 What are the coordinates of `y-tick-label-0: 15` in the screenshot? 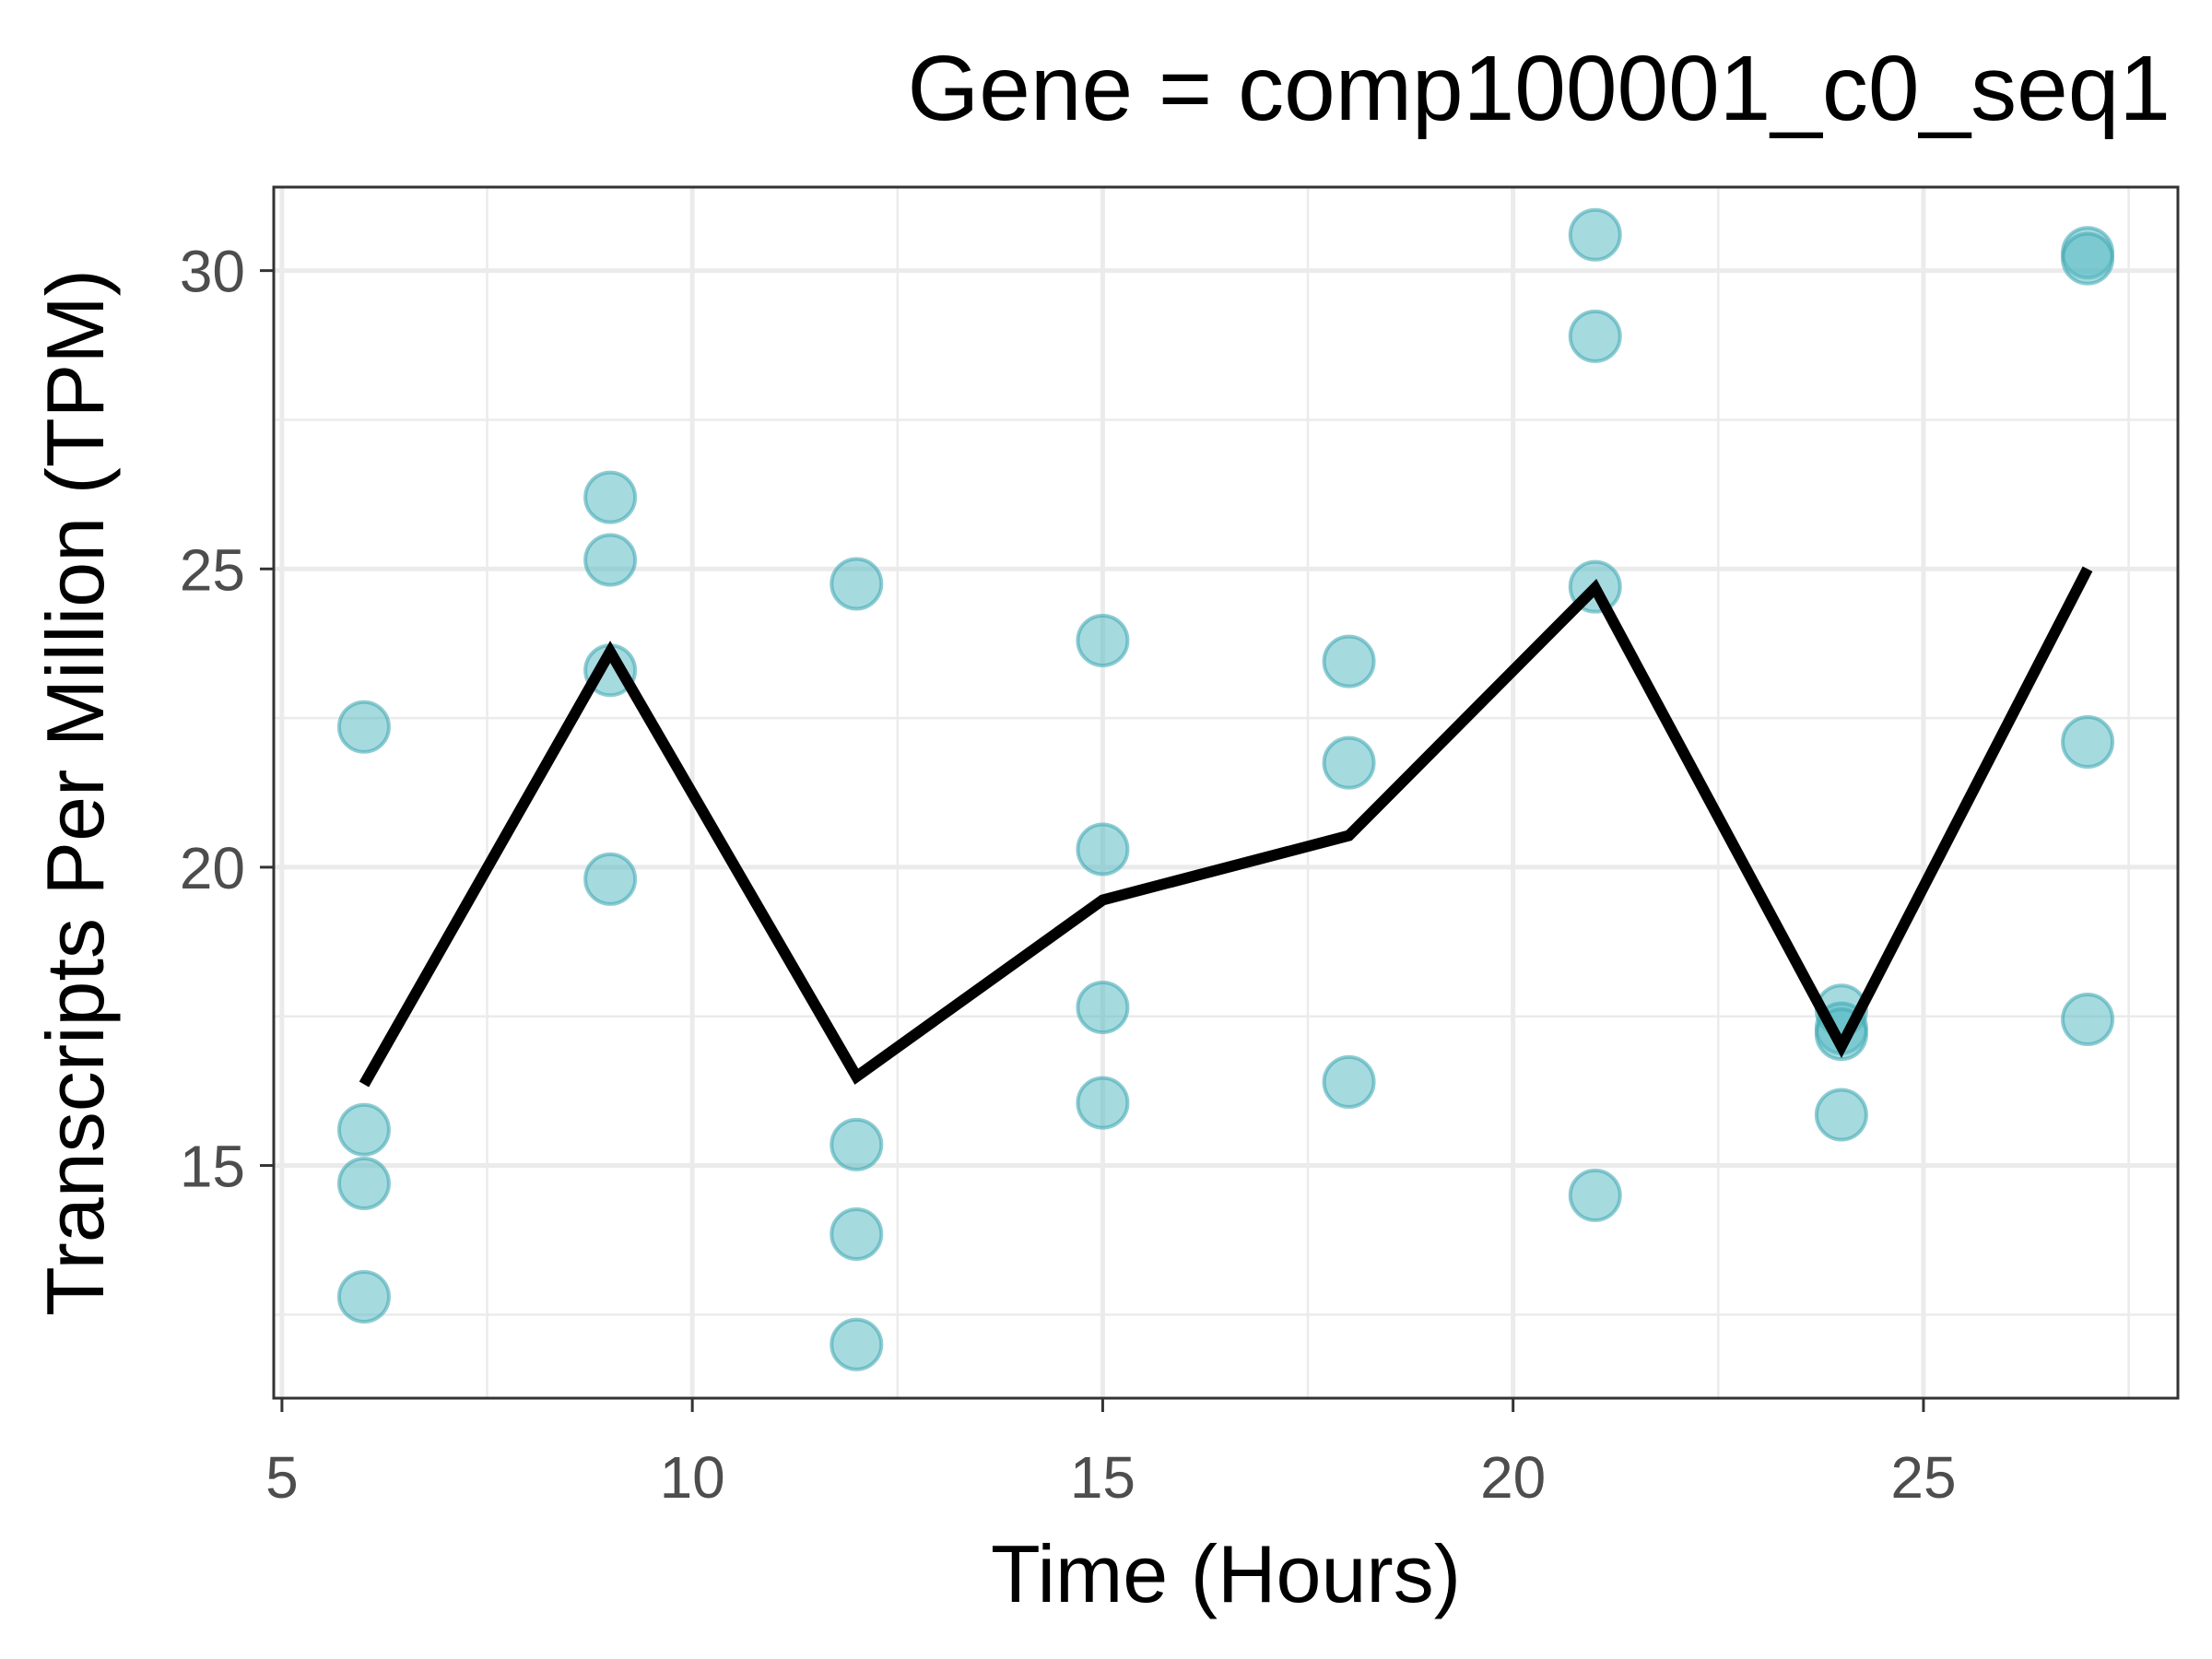 It's located at (212, 1167).